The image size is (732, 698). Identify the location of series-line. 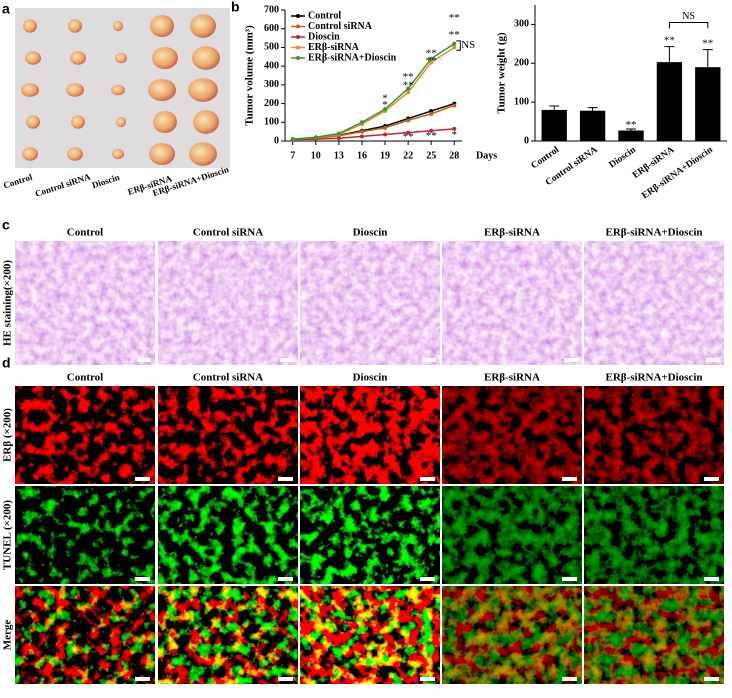
(373, 91).